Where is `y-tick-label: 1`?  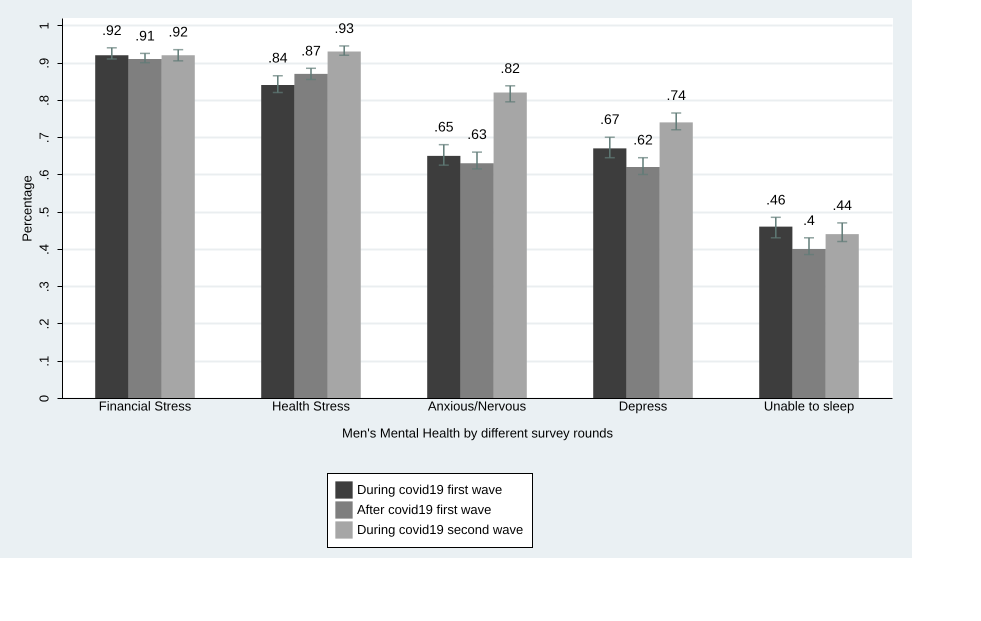
y-tick-label: 1 is located at coordinates (44, 26).